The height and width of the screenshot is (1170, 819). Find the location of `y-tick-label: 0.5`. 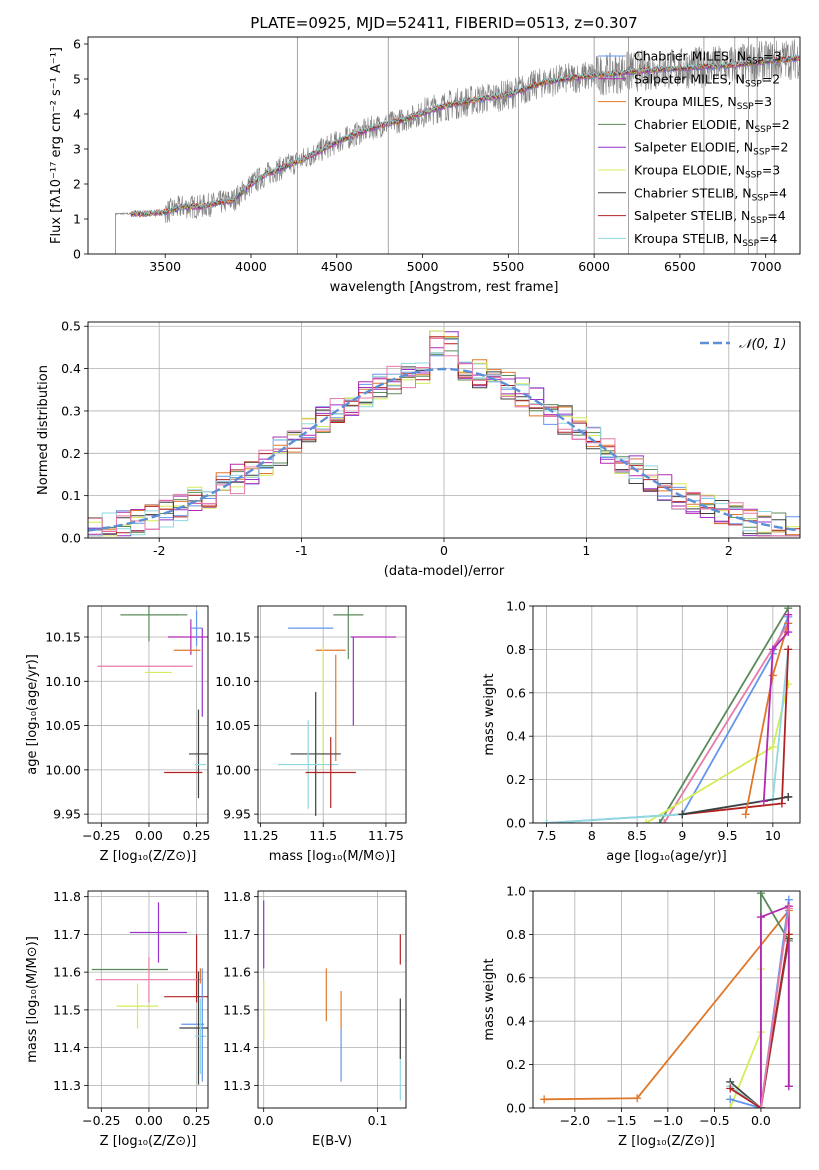

y-tick-label: 0.5 is located at coordinates (71, 326).